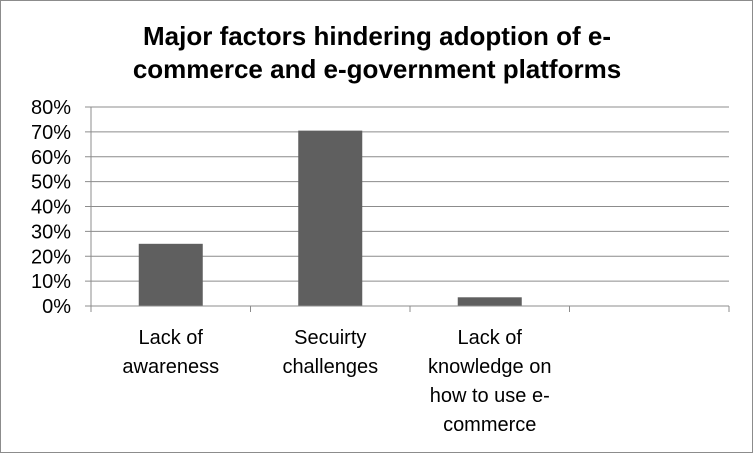 The image size is (753, 453). What do you see at coordinates (489, 425) in the screenshot?
I see `x-category-label: commerce` at bounding box center [489, 425].